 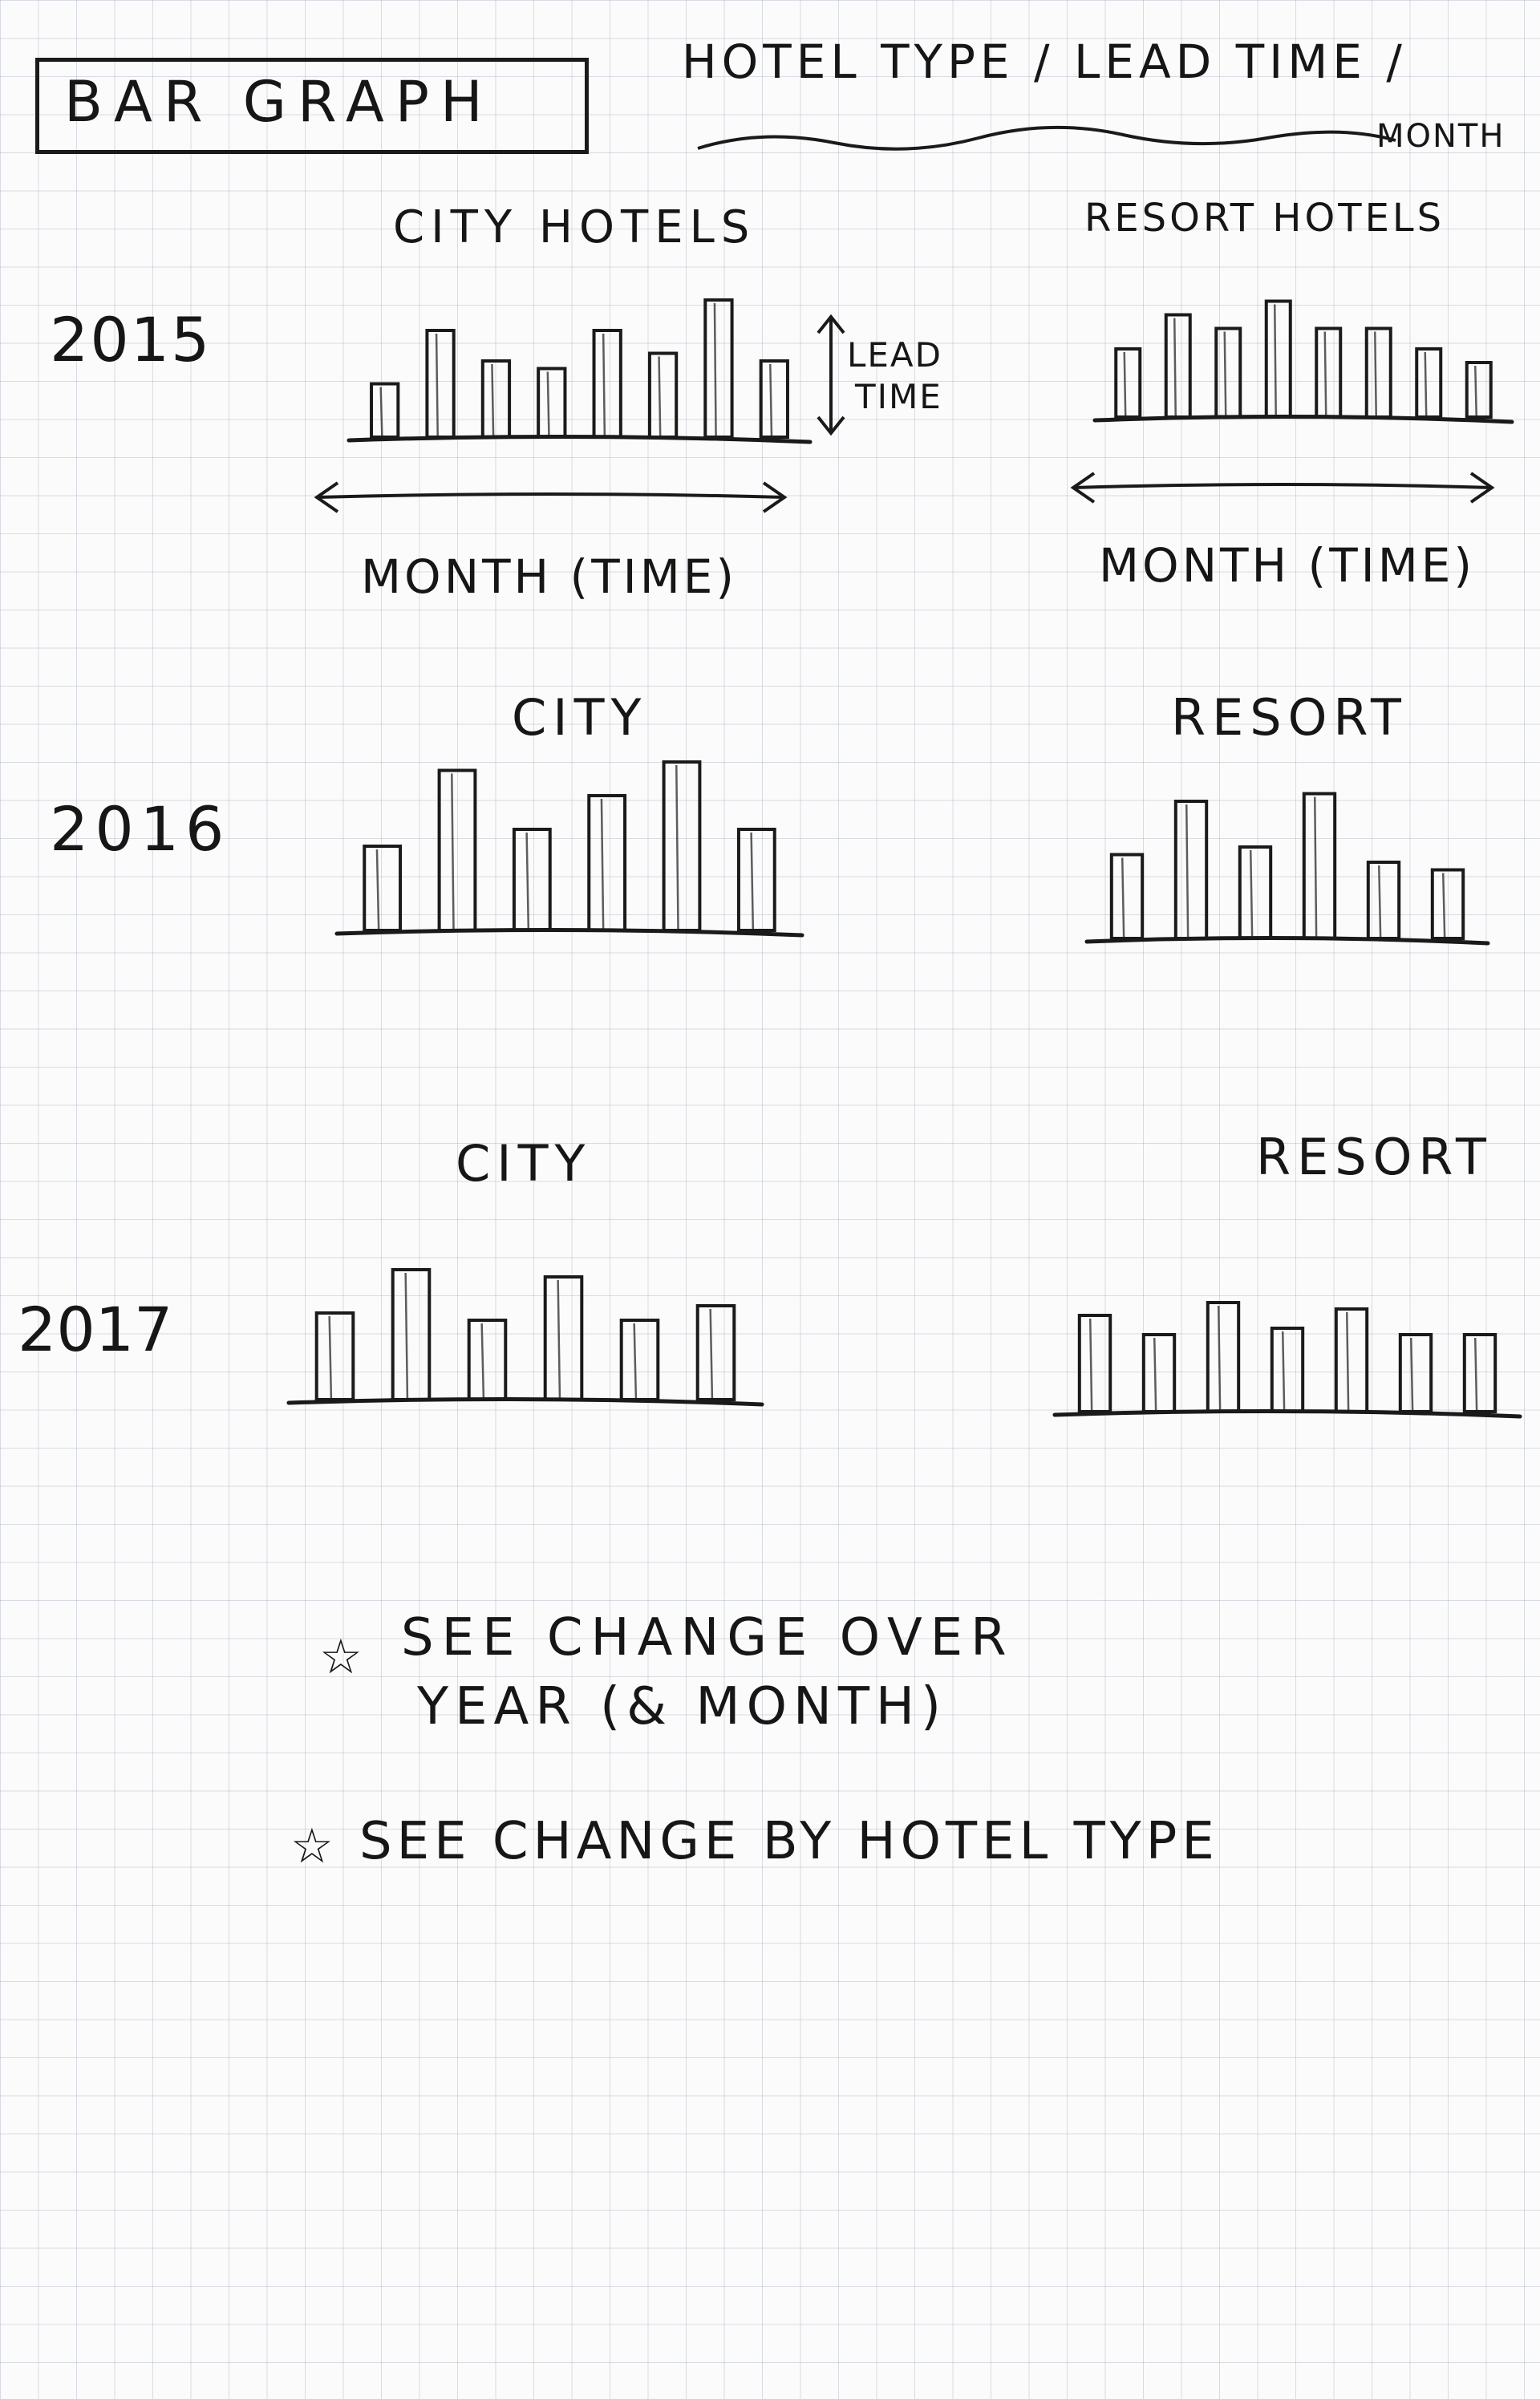 What do you see at coordinates (131, 339) in the screenshot?
I see `year-label-2015: 2015` at bounding box center [131, 339].